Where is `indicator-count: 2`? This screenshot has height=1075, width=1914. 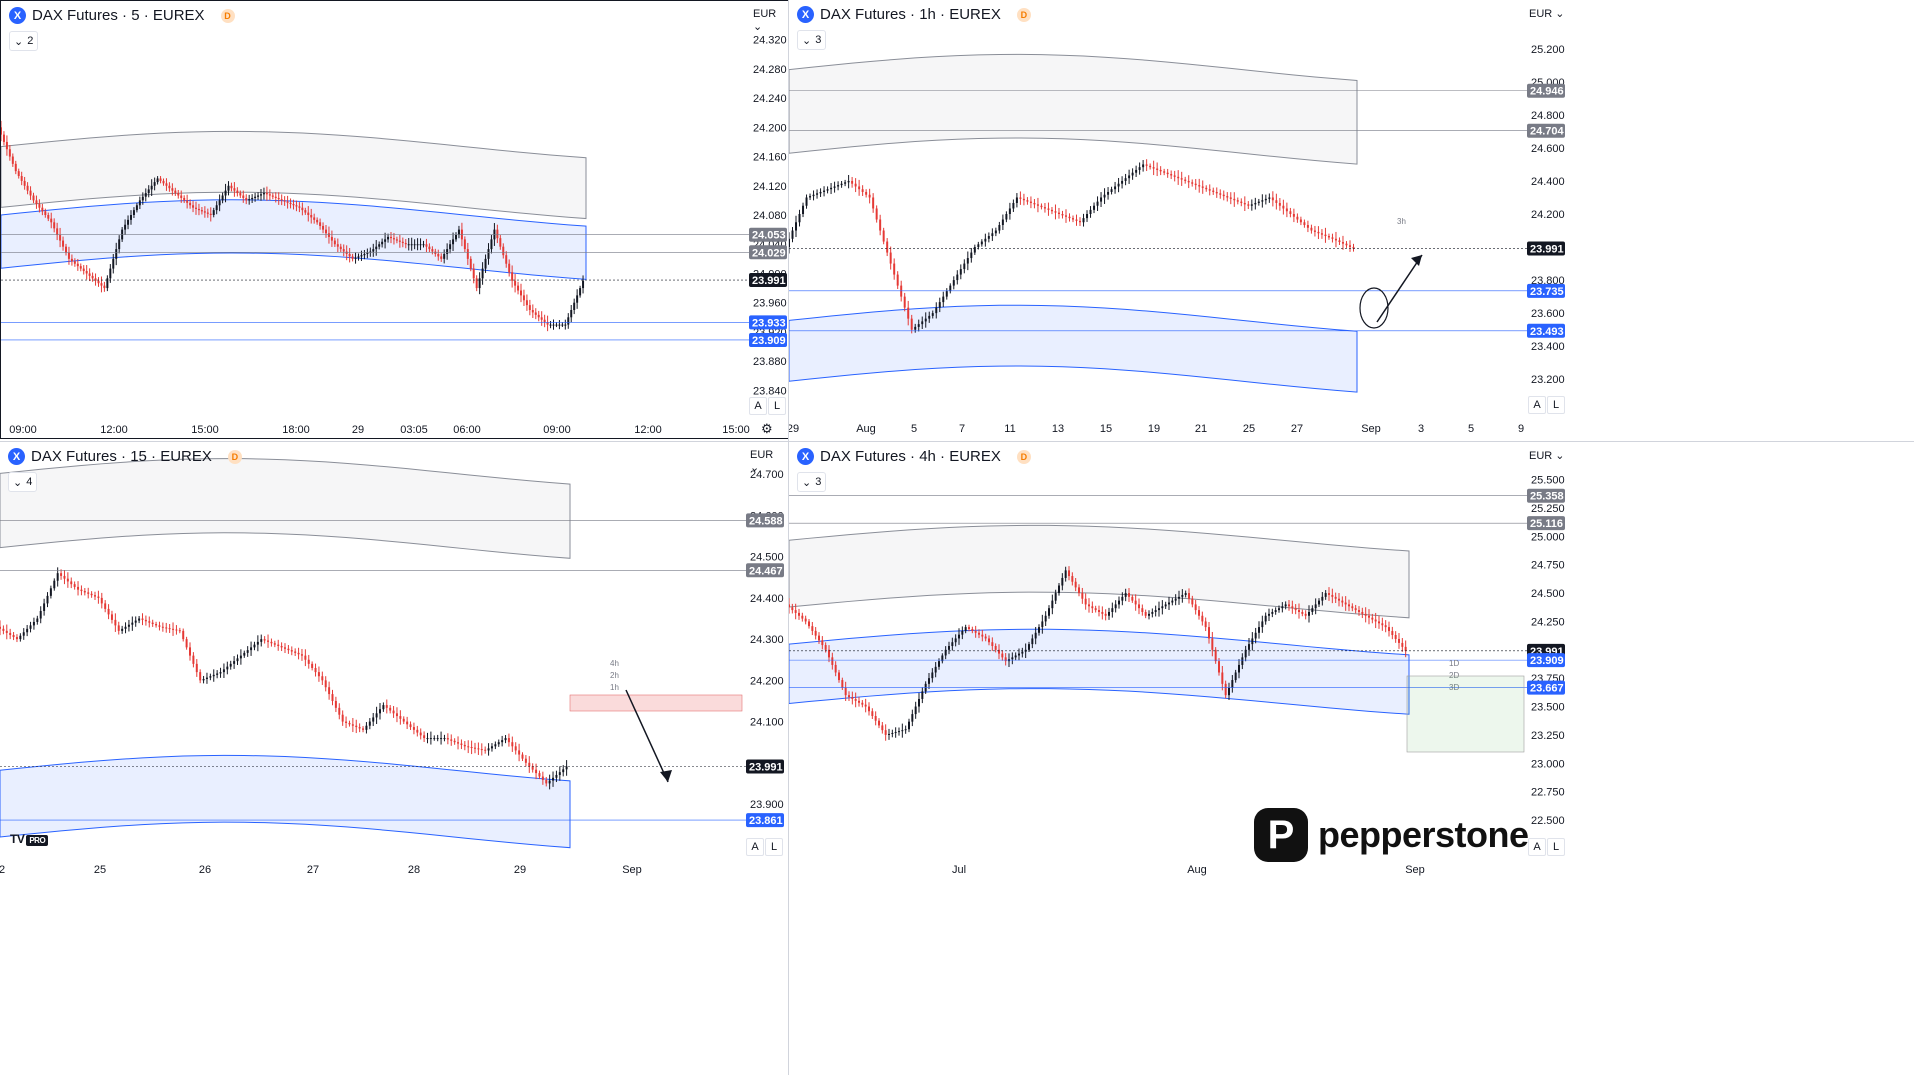 indicator-count: 2 is located at coordinates (30, 41).